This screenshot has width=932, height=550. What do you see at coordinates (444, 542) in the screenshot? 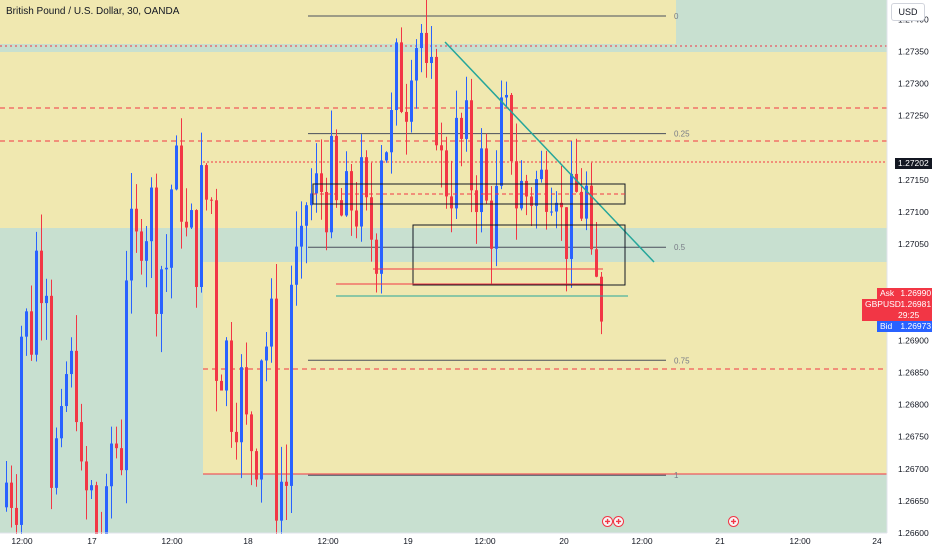
I see `time-axis-bg` at bounding box center [444, 542].